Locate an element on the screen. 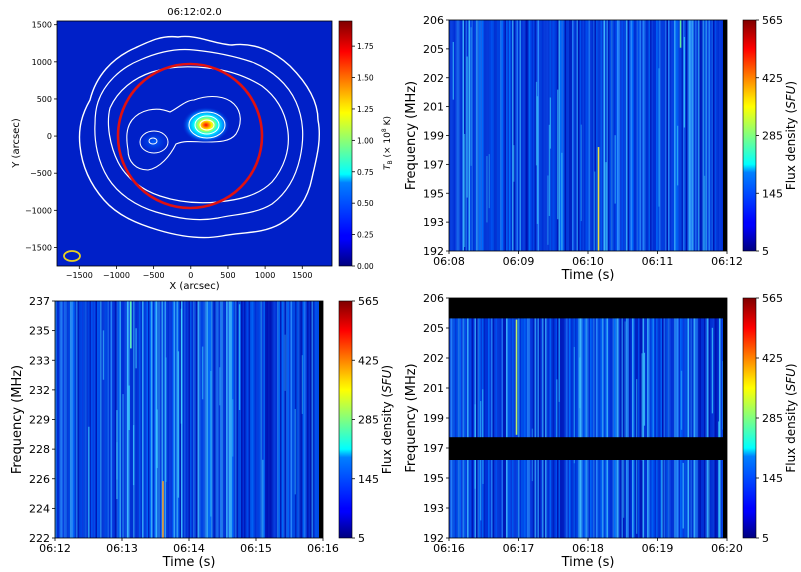 This screenshot has height=572, width=801. map-colorbar-tick-label: 1.50 is located at coordinates (365, 78).